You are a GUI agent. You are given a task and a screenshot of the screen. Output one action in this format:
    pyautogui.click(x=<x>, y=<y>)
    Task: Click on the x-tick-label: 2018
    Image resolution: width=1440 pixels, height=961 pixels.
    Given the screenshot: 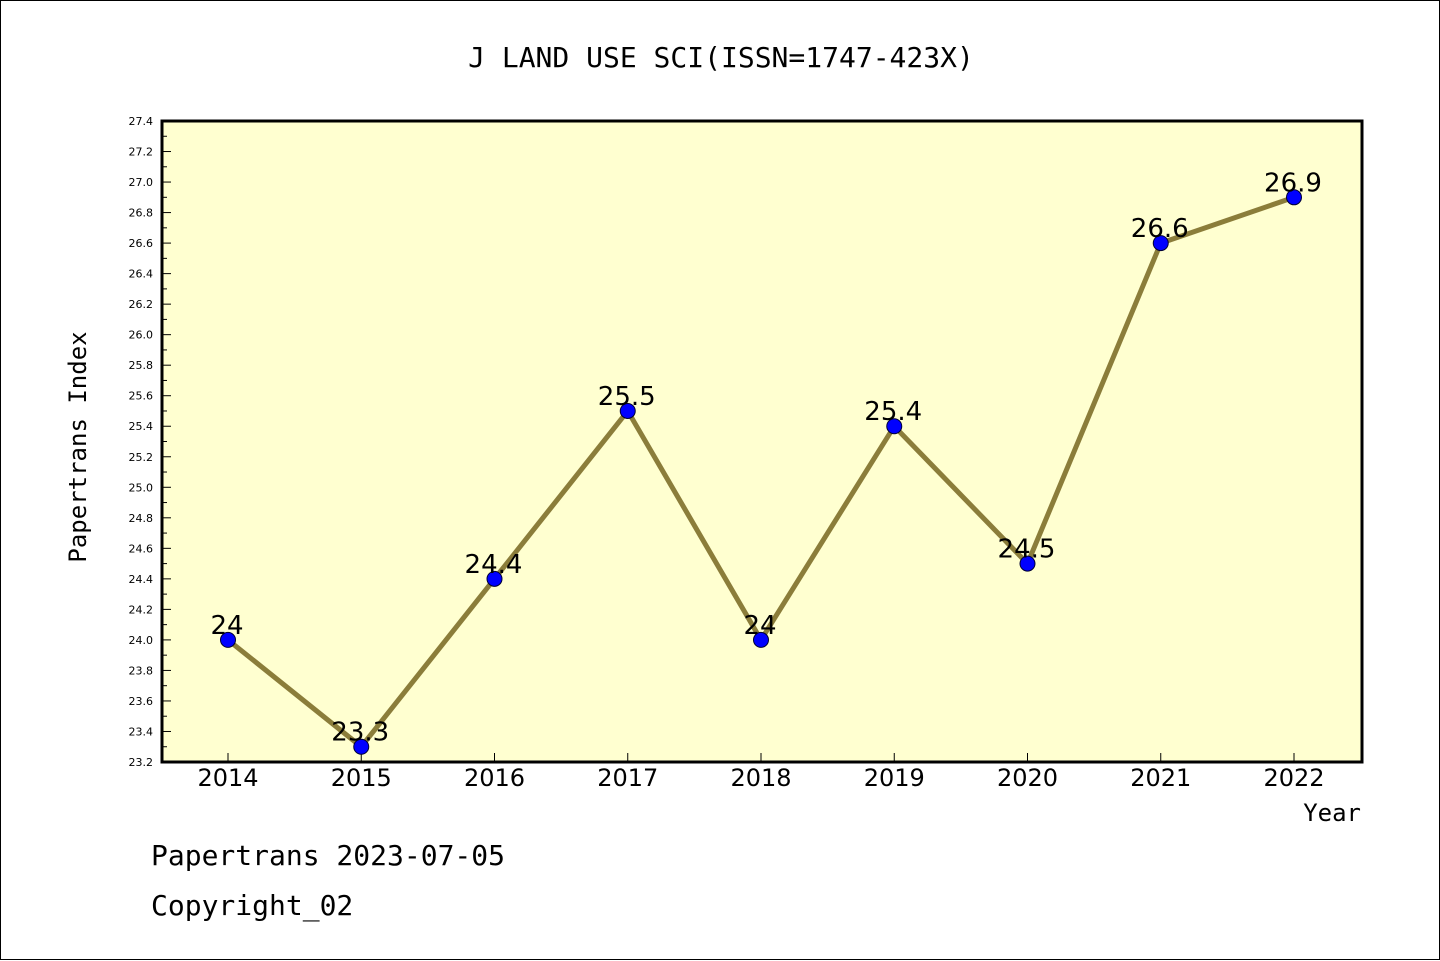 What is the action you would take?
    pyautogui.click(x=760, y=778)
    